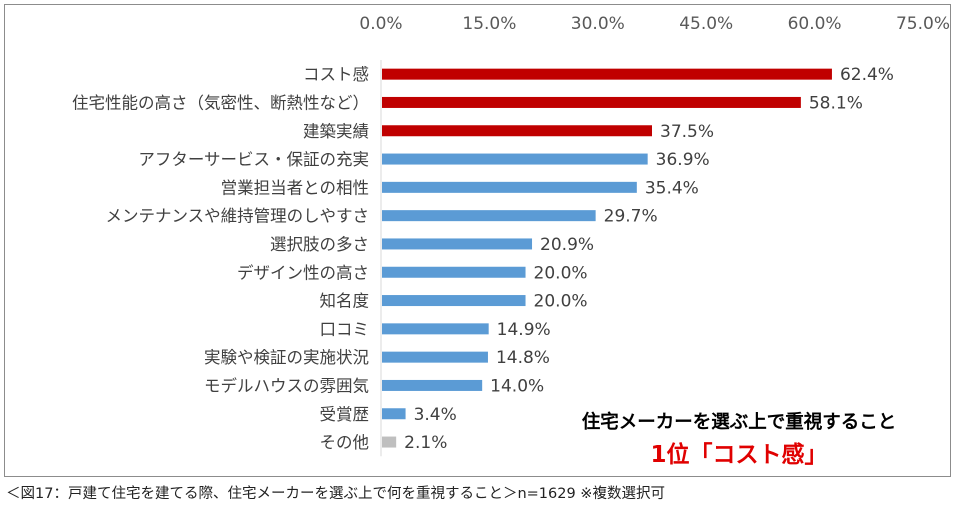  What do you see at coordinates (654, 24) in the screenshot?
I see `x-axis-ticks: 0.0% 15.0% 30.0% 45.0% 60.0% 75.0%` at bounding box center [654, 24].